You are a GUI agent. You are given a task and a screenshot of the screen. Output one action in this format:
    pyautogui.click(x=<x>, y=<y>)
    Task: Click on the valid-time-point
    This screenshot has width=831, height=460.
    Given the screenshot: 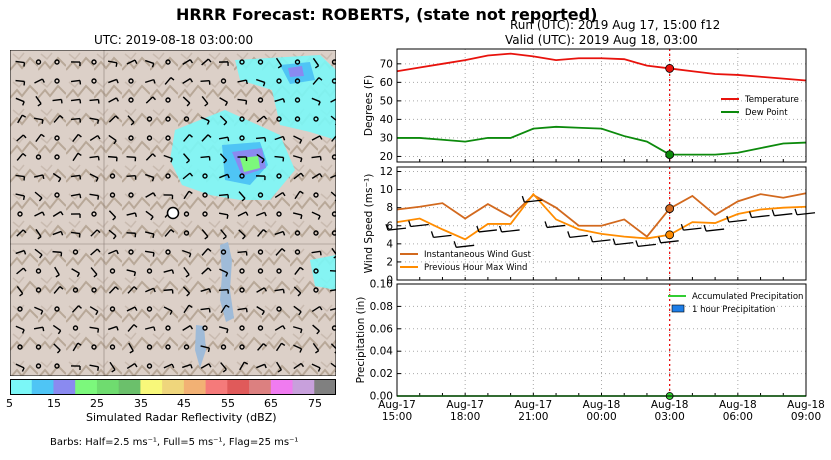 What is the action you would take?
    pyautogui.click(x=670, y=154)
    